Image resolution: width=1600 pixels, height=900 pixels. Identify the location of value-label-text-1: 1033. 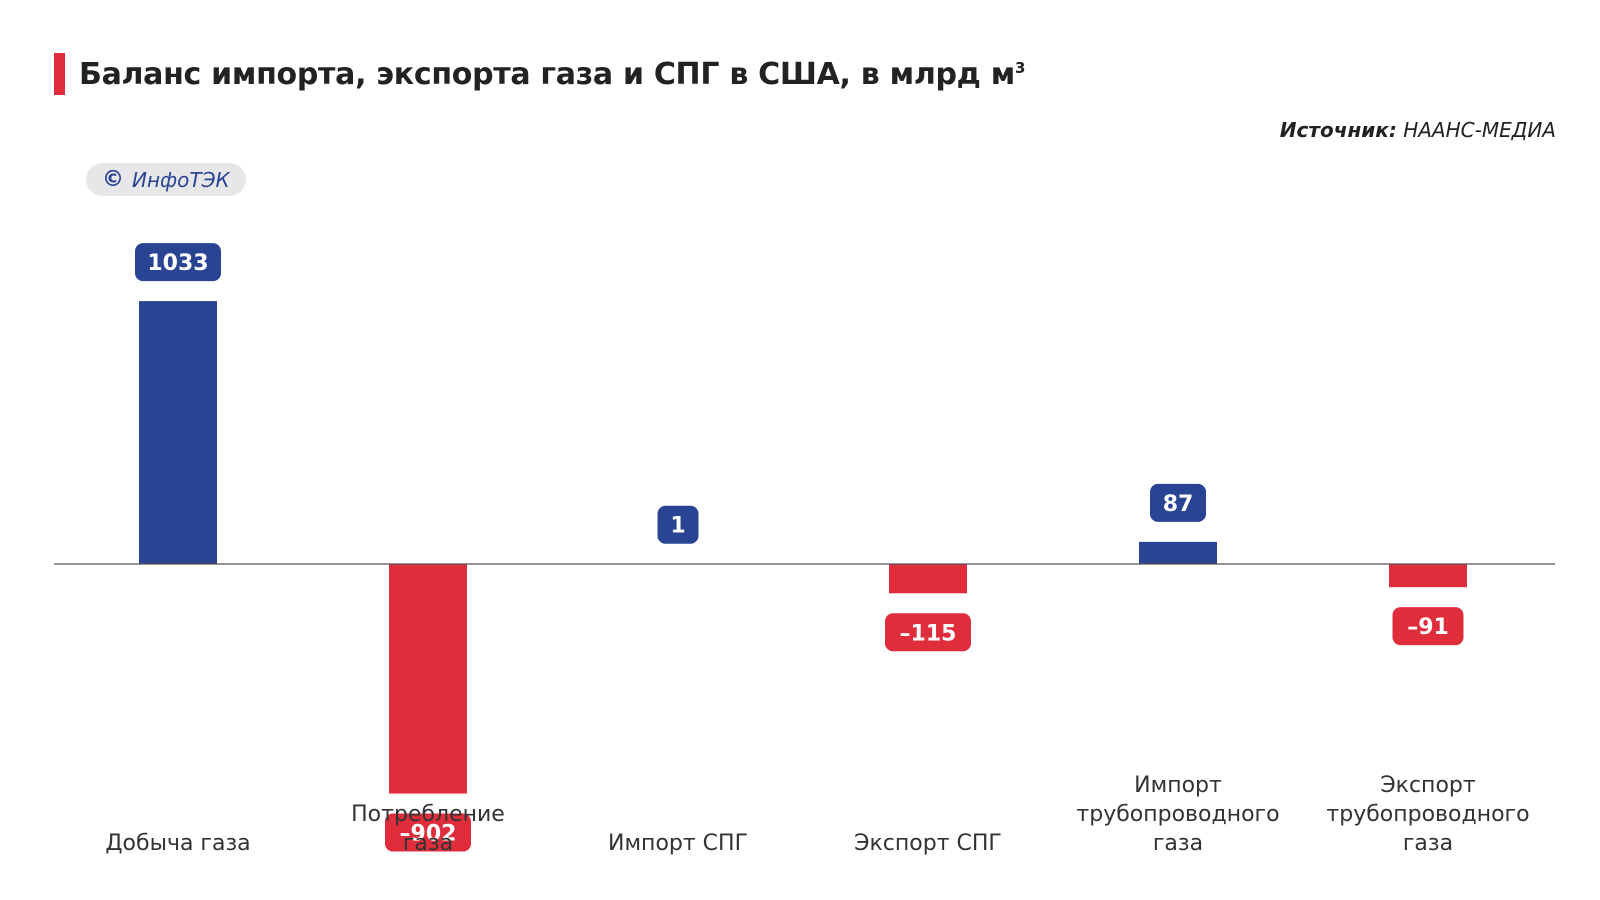
(177, 263).